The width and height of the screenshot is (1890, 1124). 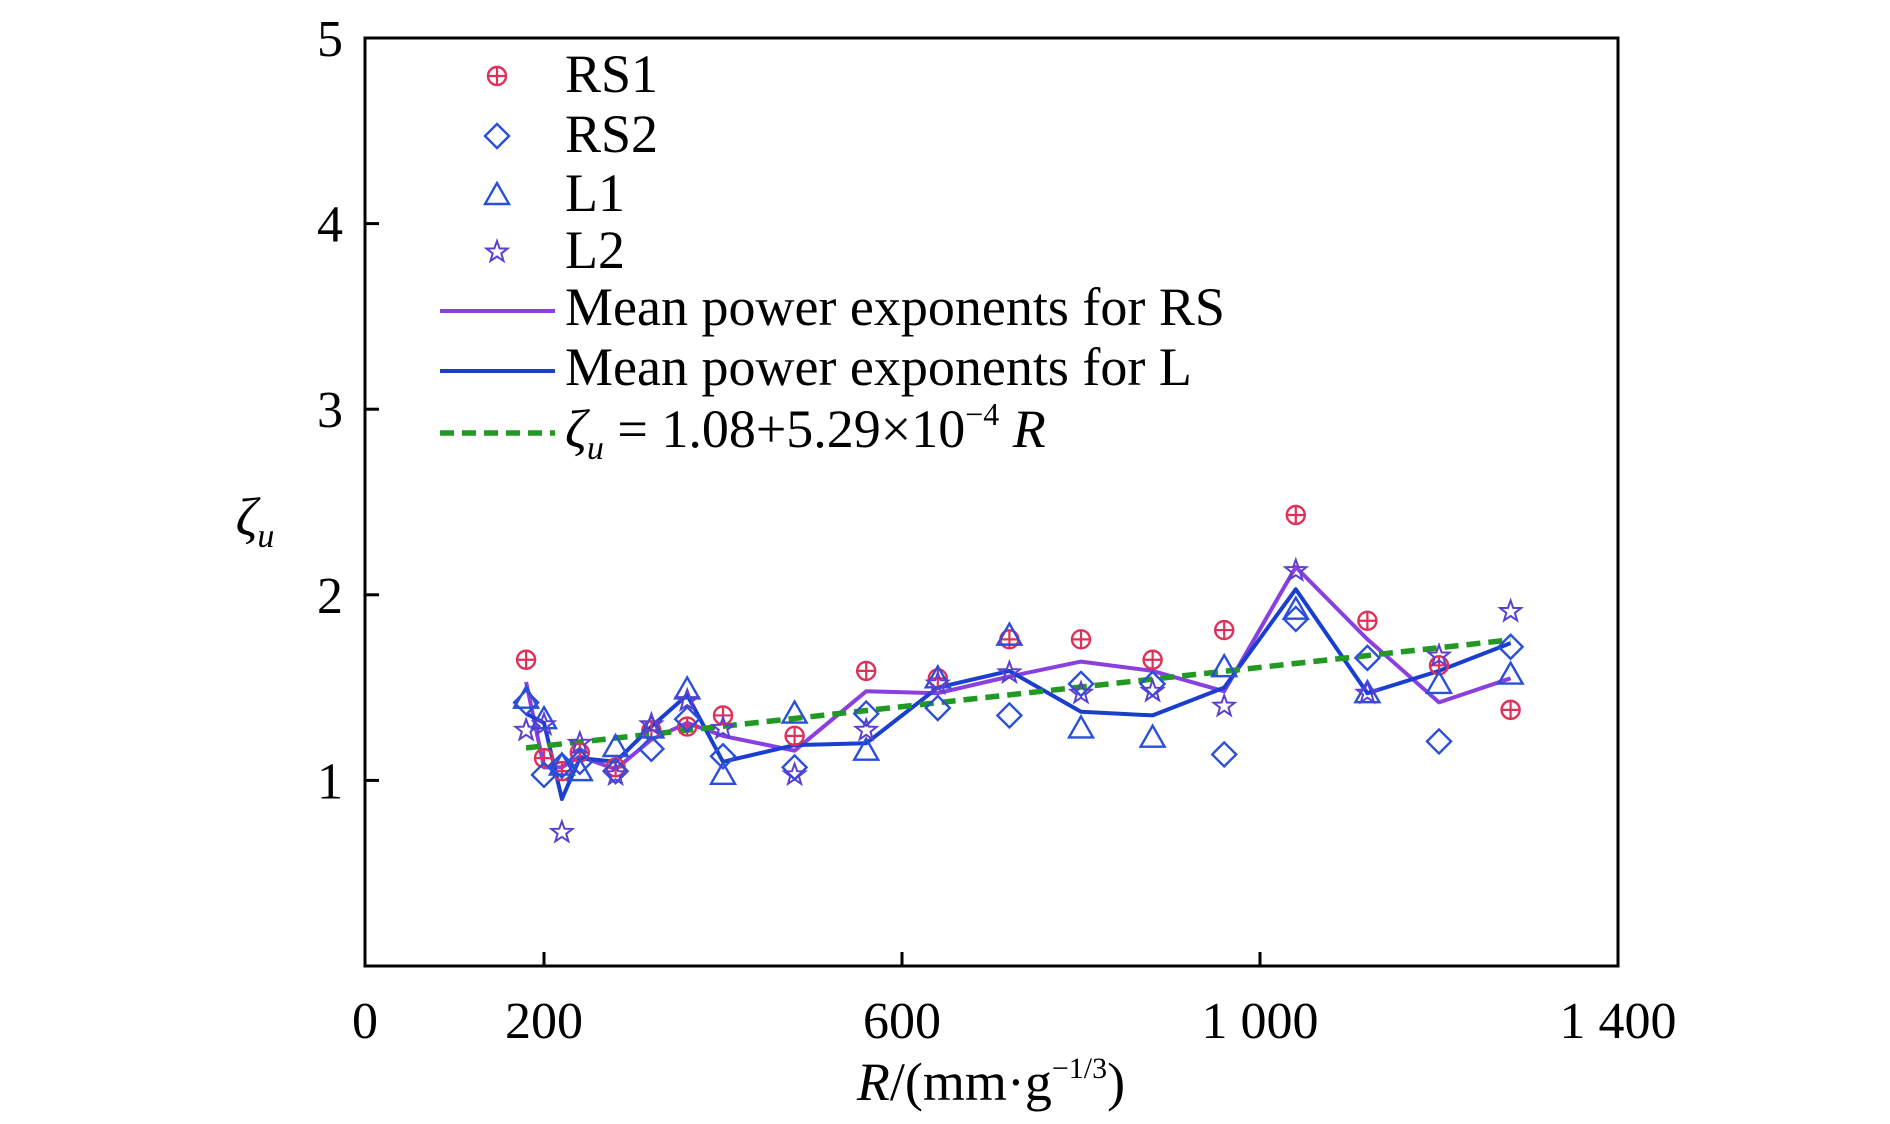 I want to click on legend-label: L1, so click(x=595, y=193).